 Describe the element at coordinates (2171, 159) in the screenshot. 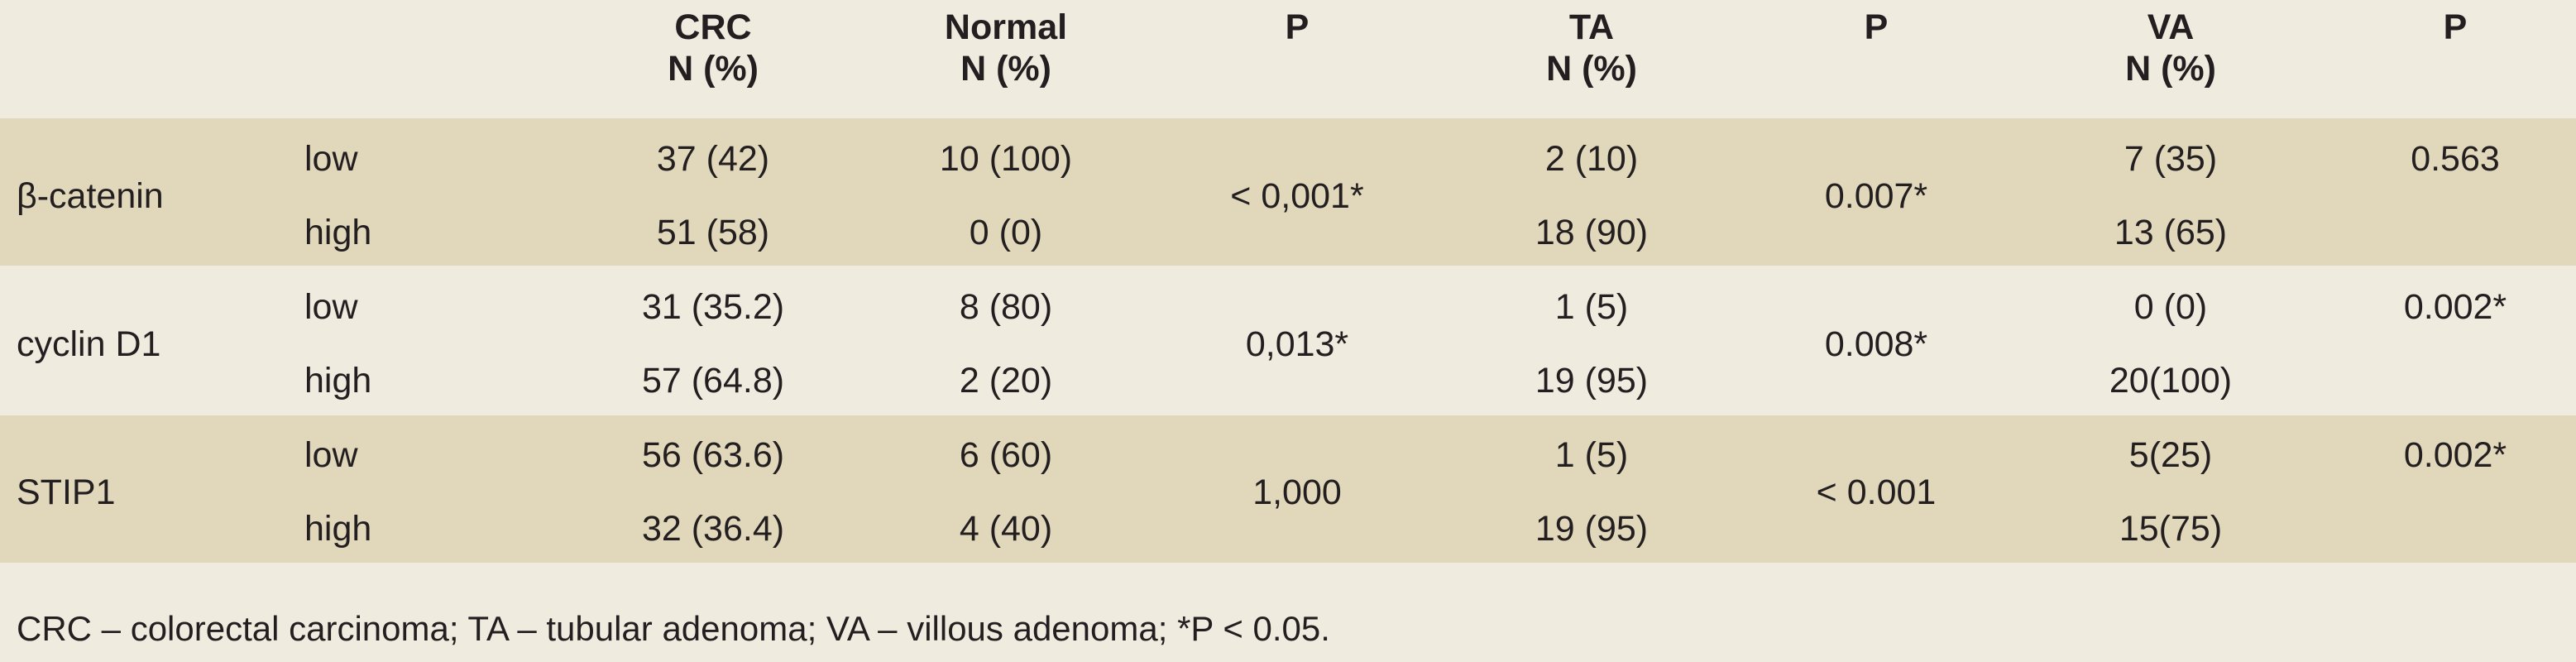

I see `va-value: 7 (35)` at that location.